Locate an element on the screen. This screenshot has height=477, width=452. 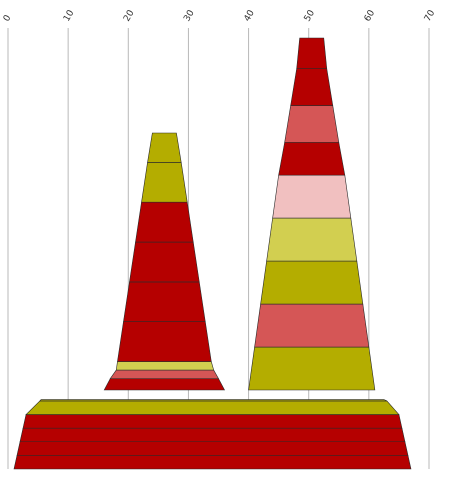
x-axis-tick-labels: 0 10 20 30 40 50 60 70 is located at coordinates (220, 15).